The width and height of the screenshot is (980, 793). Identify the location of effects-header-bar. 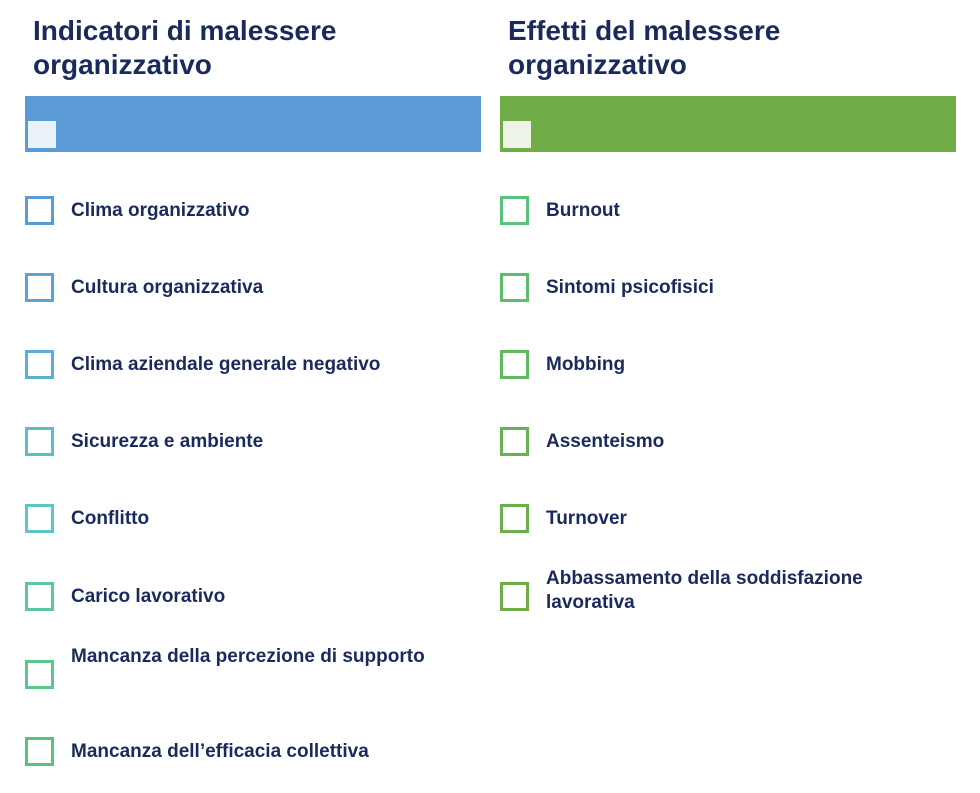
(728, 124).